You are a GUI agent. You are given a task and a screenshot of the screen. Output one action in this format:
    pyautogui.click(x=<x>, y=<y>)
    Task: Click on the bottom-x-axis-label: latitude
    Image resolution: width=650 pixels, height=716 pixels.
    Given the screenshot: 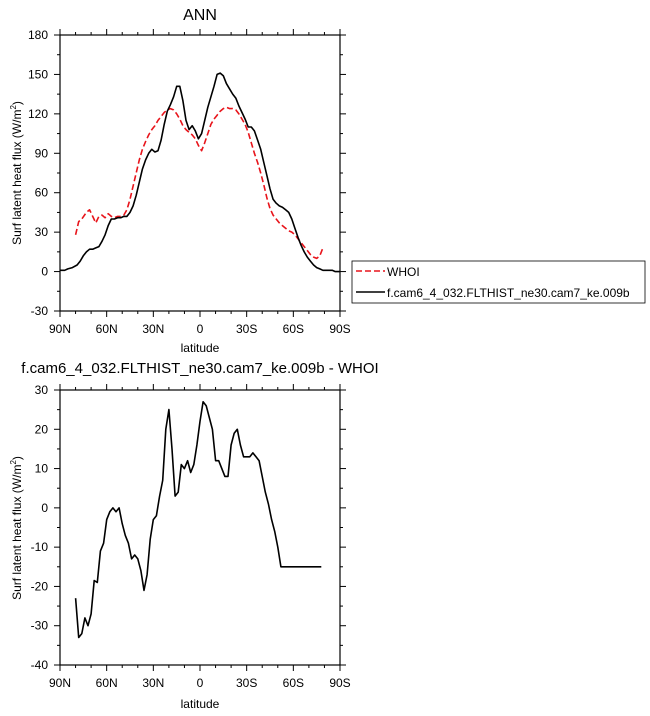 What is the action you would take?
    pyautogui.click(x=200, y=704)
    